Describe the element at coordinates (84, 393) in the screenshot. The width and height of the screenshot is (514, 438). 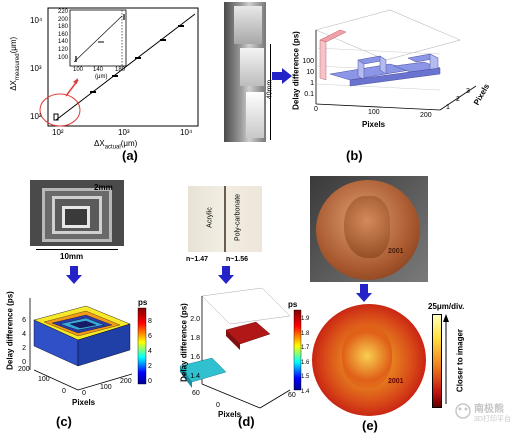
I see `panel-c-xtick: 0` at that location.